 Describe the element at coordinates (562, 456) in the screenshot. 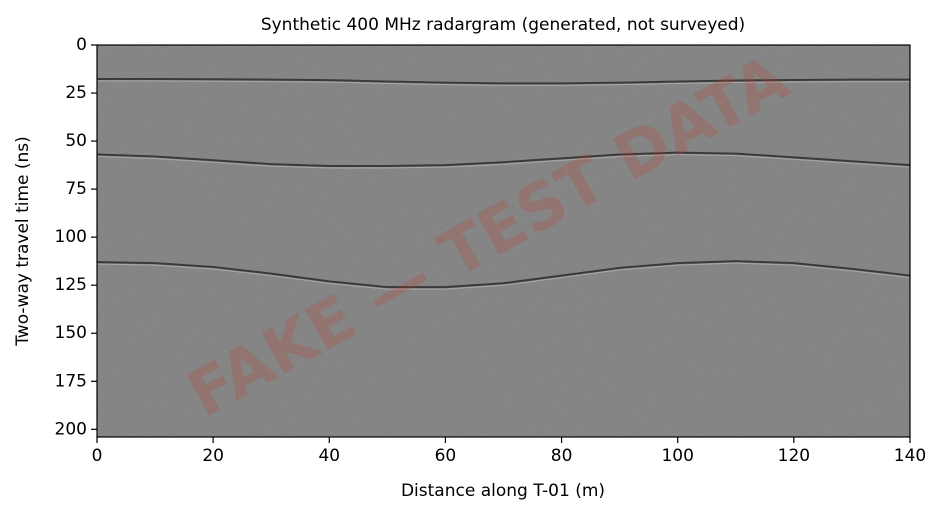

I see `x-tick-label: 80` at that location.